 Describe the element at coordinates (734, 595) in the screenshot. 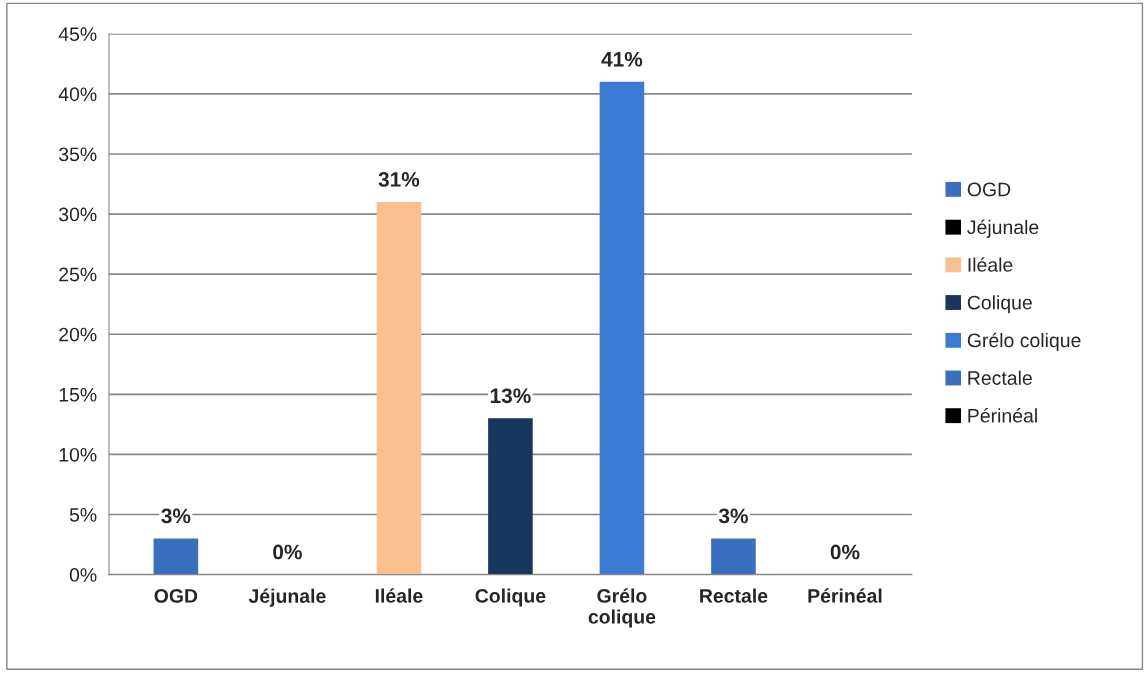

I see `x-tick-label: Rectale` at that location.